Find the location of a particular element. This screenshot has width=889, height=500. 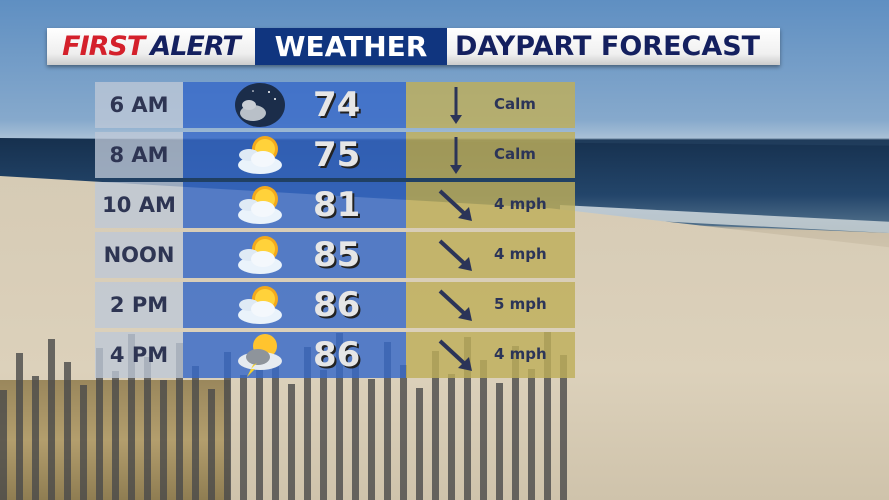

forecast-row: 6 AM 74 Calm is located at coordinates (335, 105).